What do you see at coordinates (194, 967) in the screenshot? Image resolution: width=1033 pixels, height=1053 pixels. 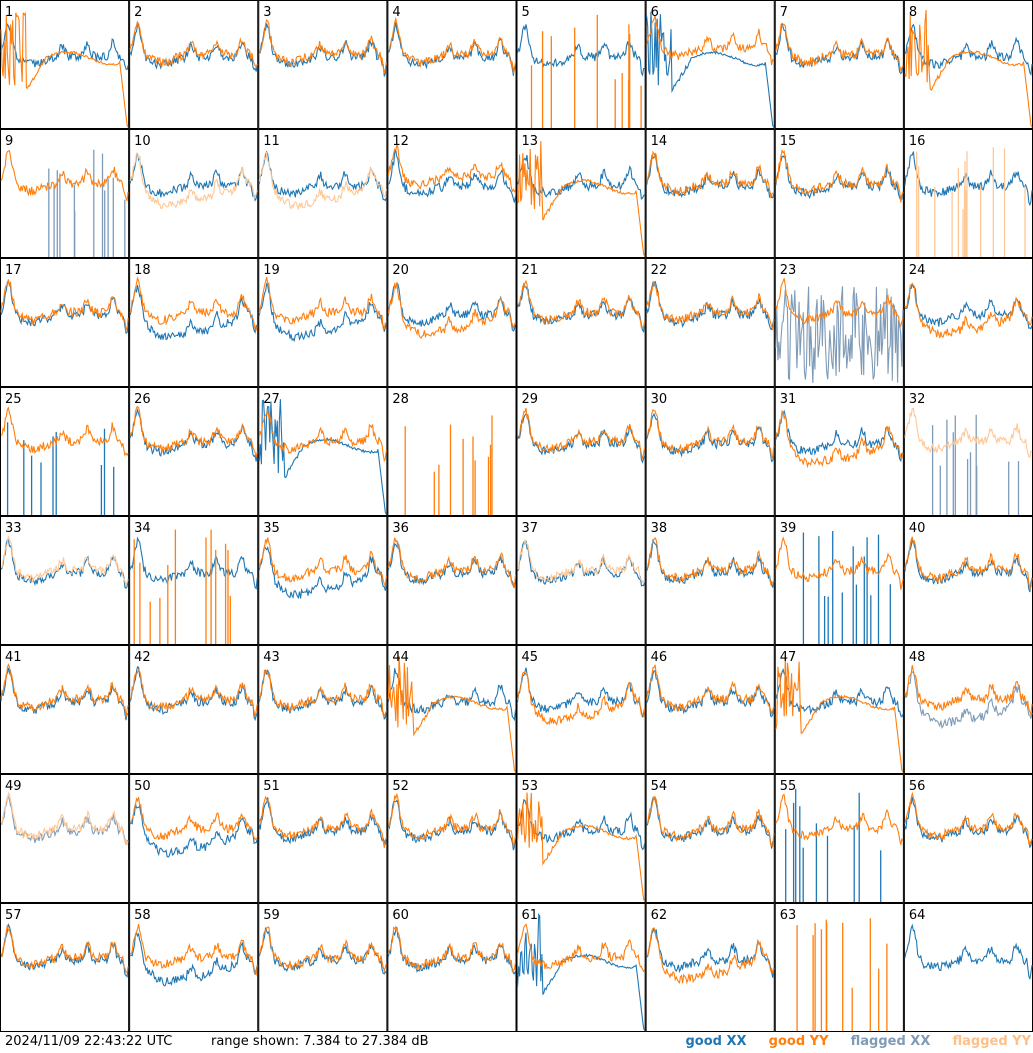 I see `panel-58: 58` at bounding box center [194, 967].